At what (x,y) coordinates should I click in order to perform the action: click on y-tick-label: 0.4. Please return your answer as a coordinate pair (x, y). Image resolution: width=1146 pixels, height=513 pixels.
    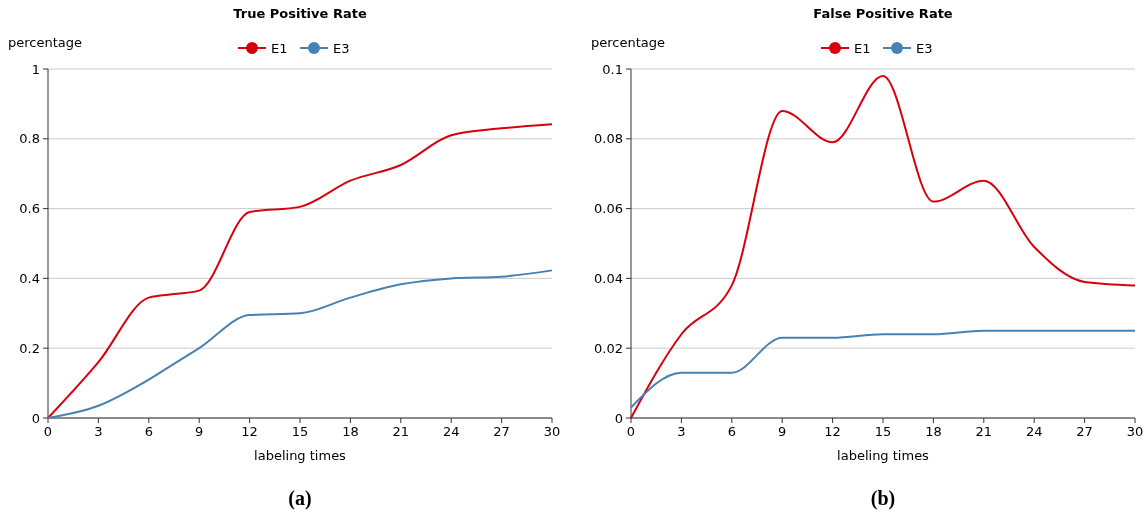
    Looking at the image, I should click on (29, 278).